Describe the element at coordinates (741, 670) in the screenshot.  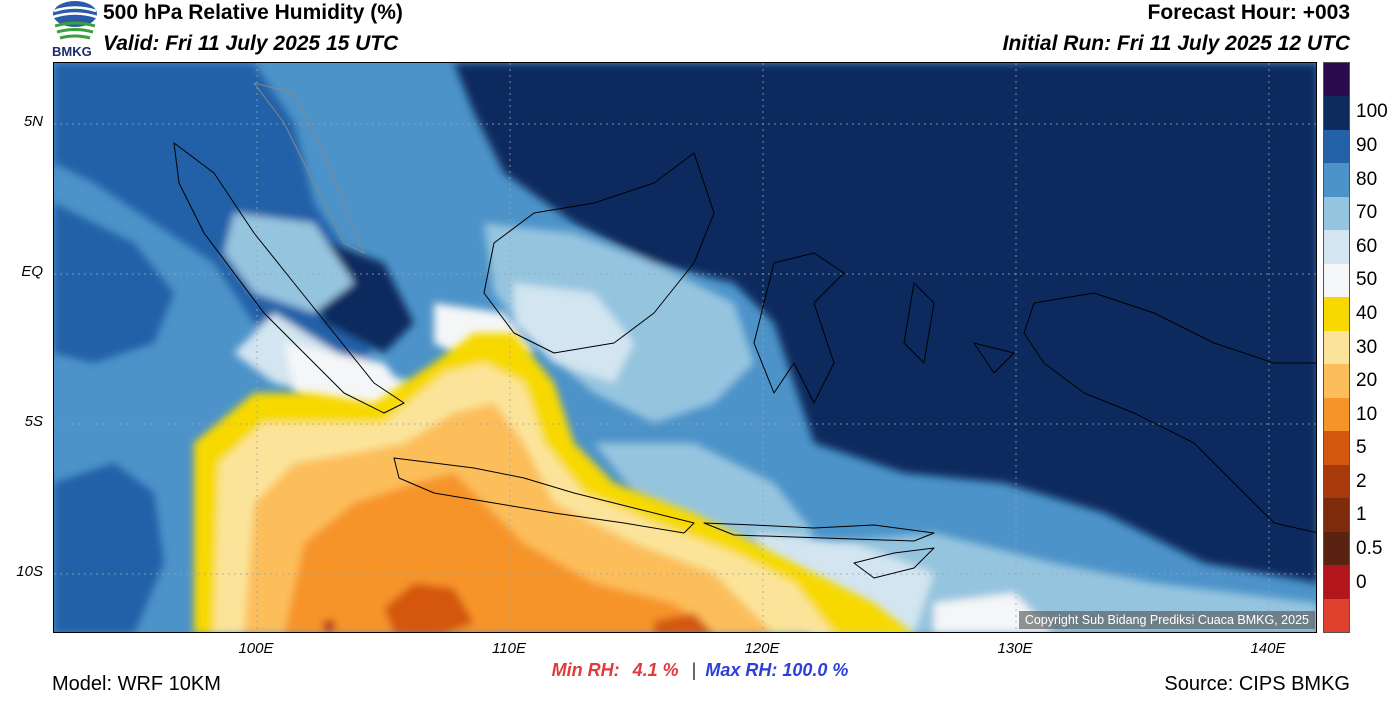
I see `max-rh-label: Max RH:` at that location.